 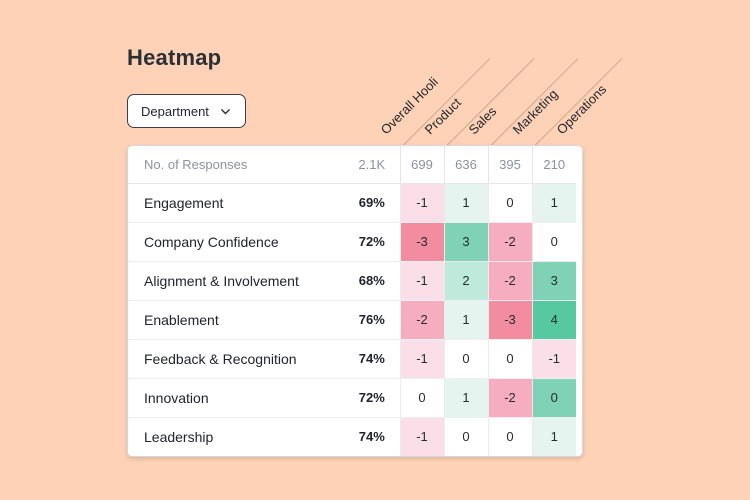 I want to click on responses-row: No. of Responses 2.1K 699 636 395 210, so click(x=352, y=165).